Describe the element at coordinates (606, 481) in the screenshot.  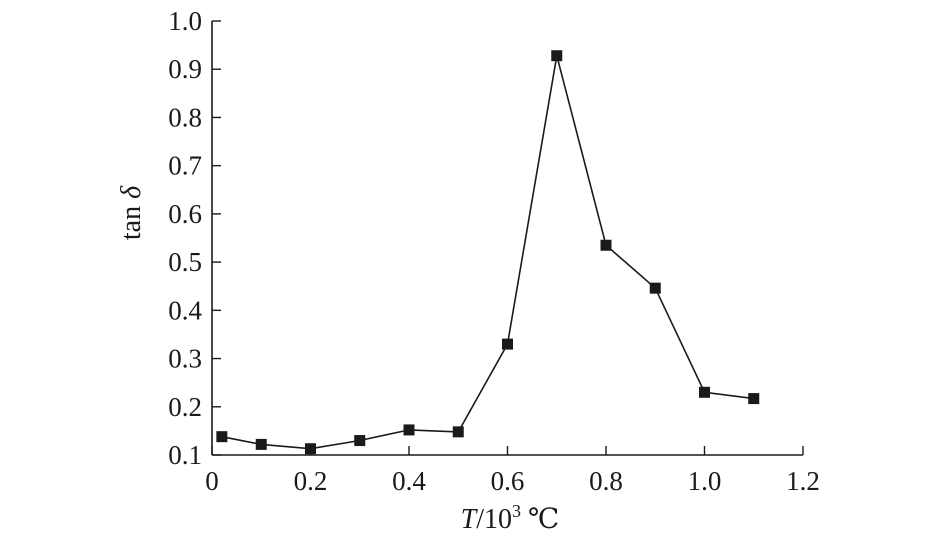
I see `x-tick-label: 0.8` at that location.